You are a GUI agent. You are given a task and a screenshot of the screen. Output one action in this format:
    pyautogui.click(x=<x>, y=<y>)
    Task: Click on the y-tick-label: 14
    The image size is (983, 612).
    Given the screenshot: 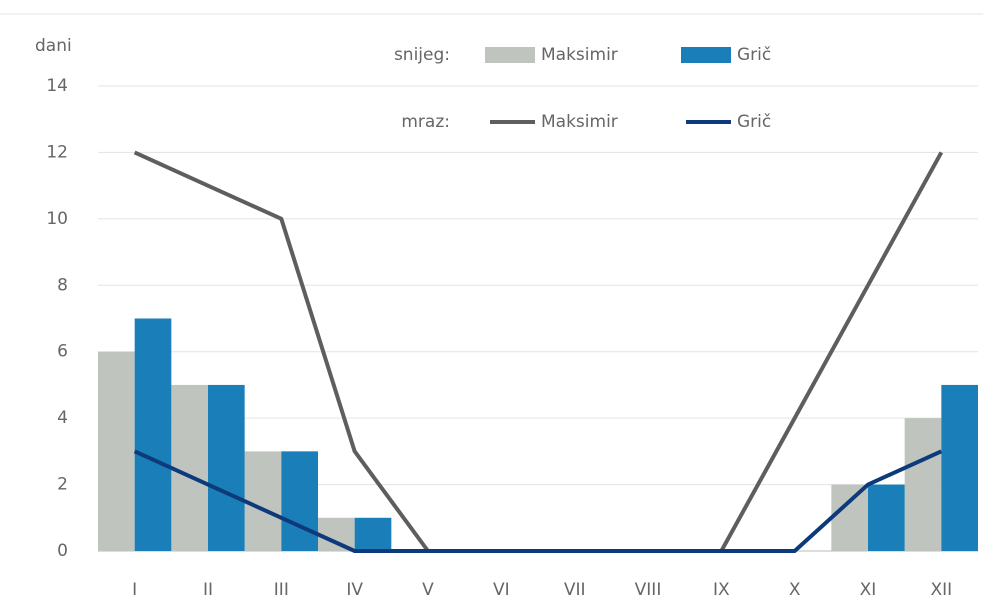 What is the action you would take?
    pyautogui.click(x=57, y=86)
    